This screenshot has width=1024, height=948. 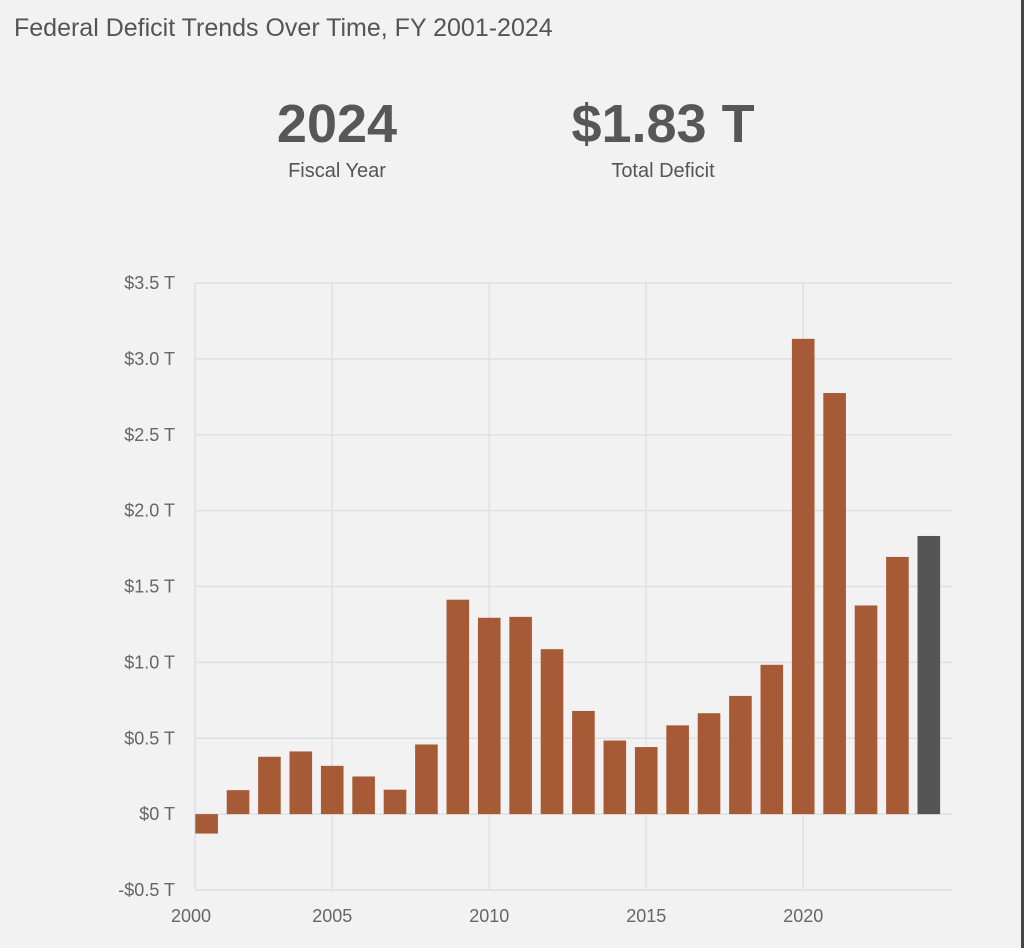 I want to click on bar-2008, so click(x=426, y=779).